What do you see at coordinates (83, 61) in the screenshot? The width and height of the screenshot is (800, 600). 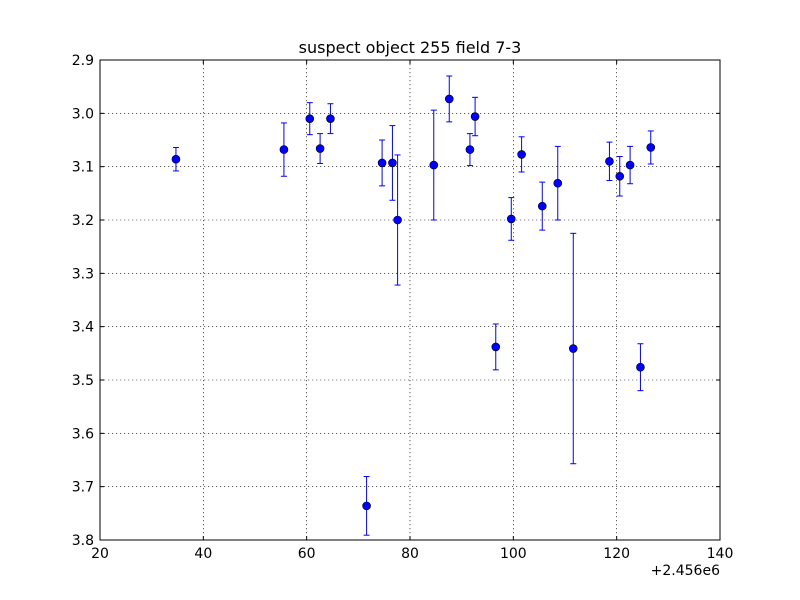 I see `y-tick-label: 2.9` at bounding box center [83, 61].